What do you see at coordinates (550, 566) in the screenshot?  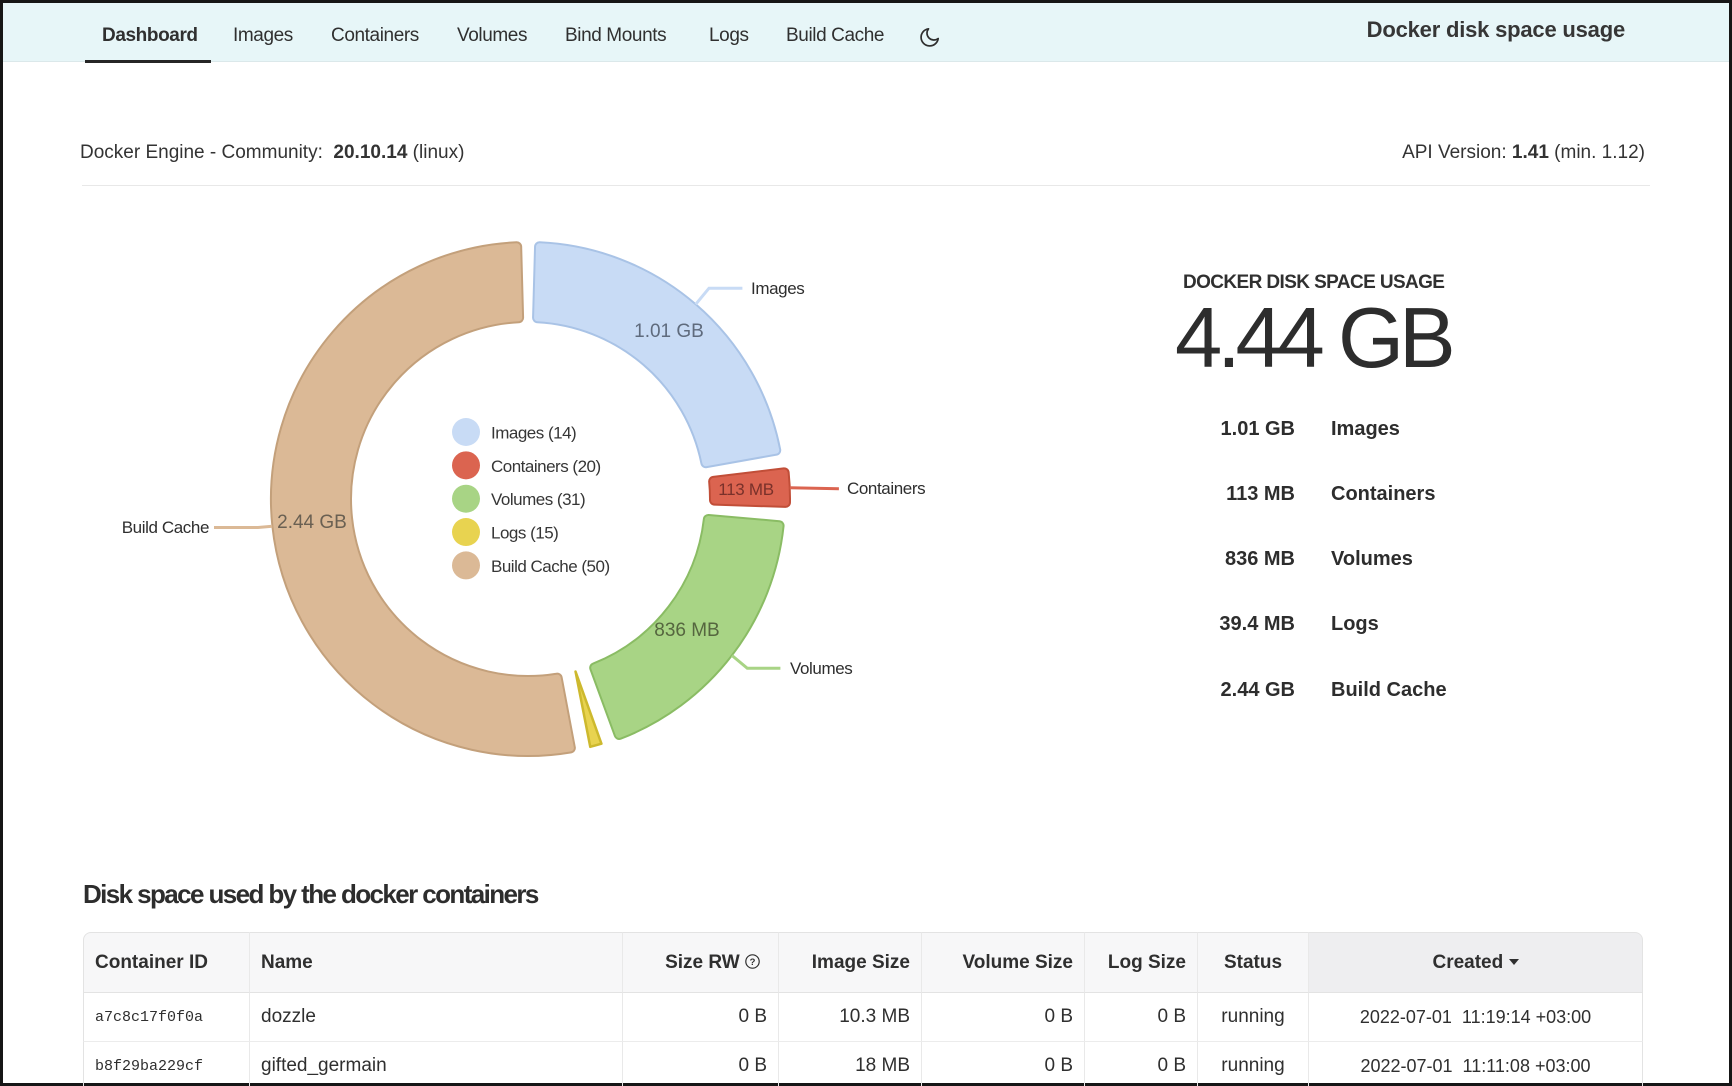 I see `svg-text: Build Cache (50)` at bounding box center [550, 566].